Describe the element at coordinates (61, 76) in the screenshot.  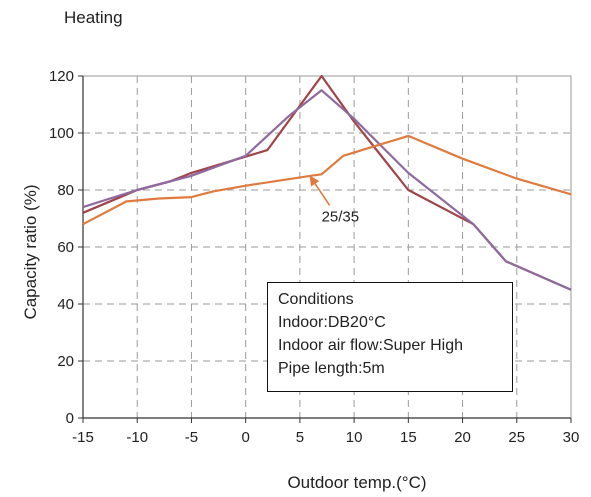
I see `y-tick-label: 120` at that location.